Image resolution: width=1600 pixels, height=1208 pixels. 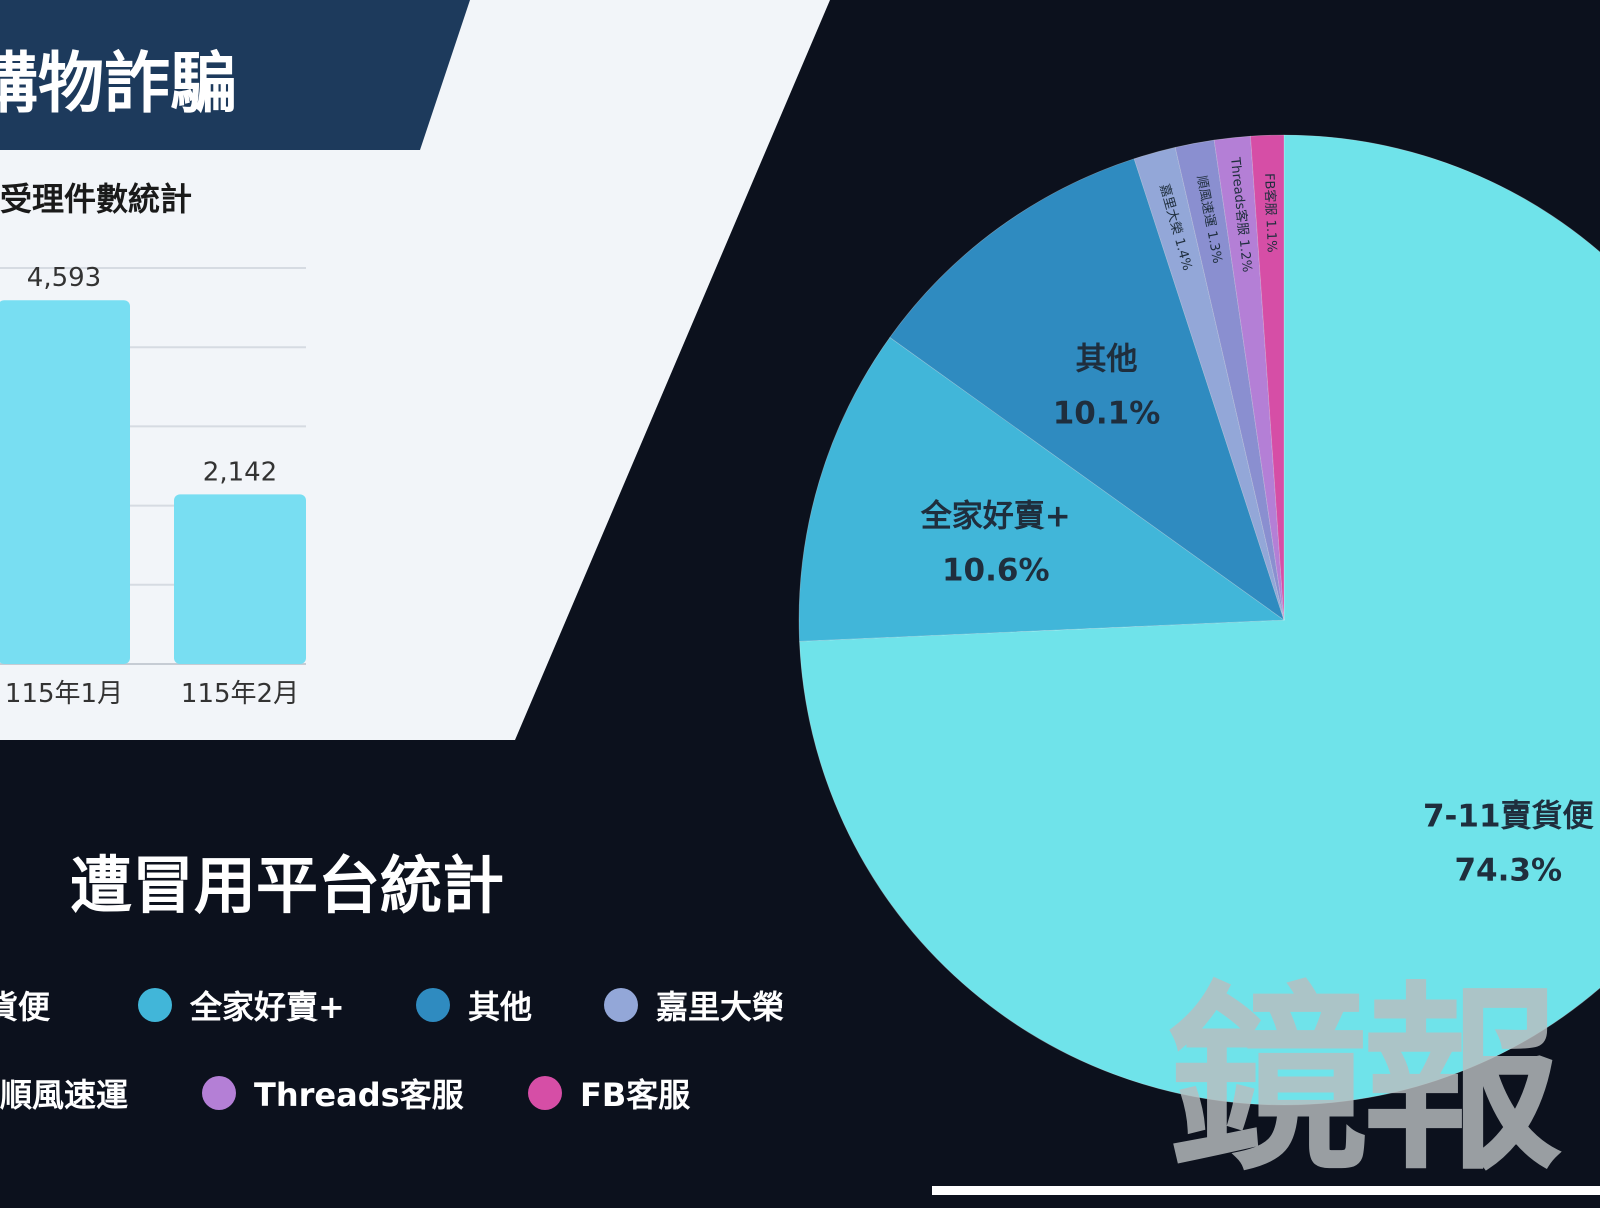 I want to click on pie-slice-small-label: FB客服 1.1%, so click(x=1270, y=213).